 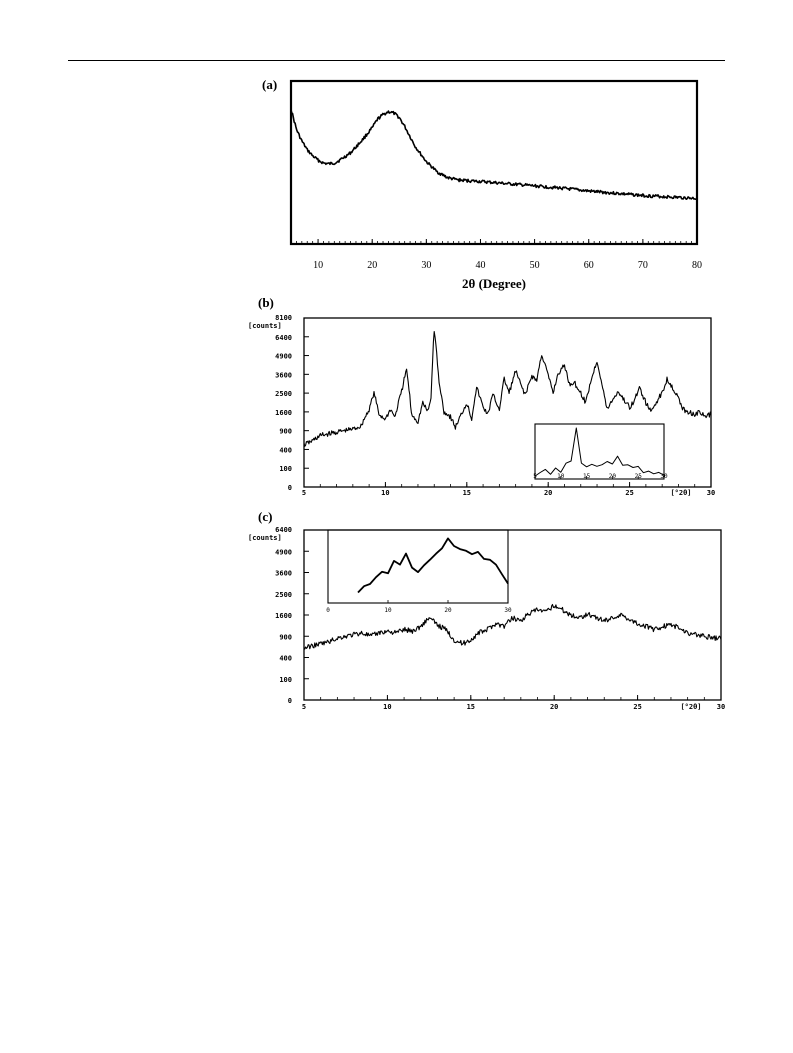 I want to click on panel-label: (c), so click(x=265, y=516).